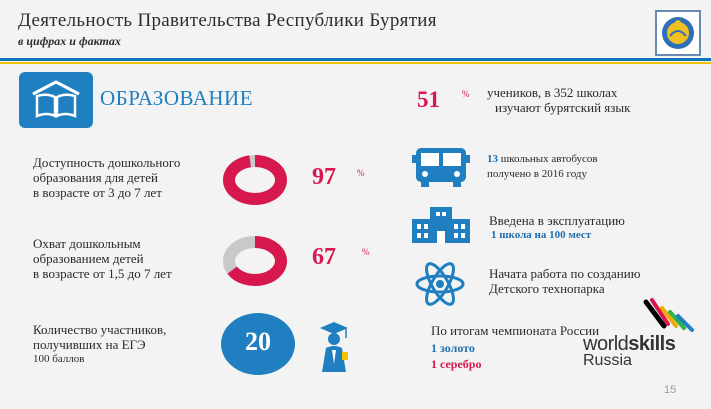 The image size is (711, 409). Describe the element at coordinates (440, 284) in the screenshot. I see `atom-icon` at that location.